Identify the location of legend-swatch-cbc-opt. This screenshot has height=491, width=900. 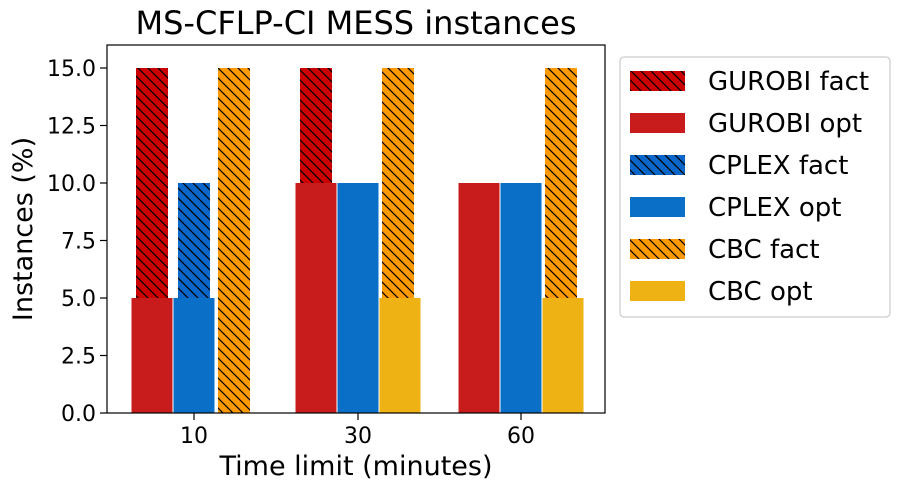
(657, 291).